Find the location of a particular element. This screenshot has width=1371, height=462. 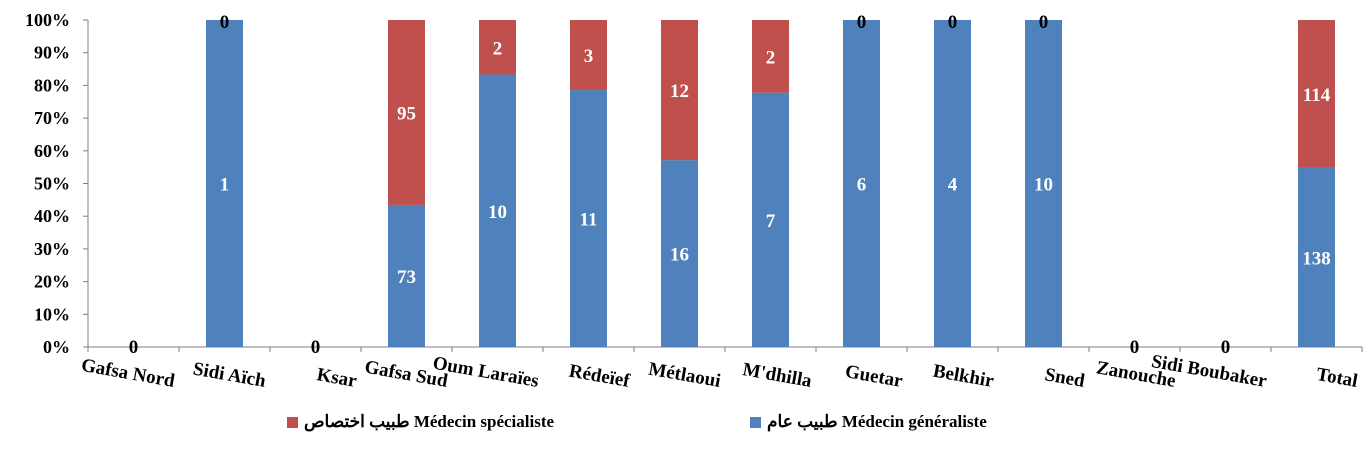

data-label-specialist: 95 is located at coordinates (406, 113).